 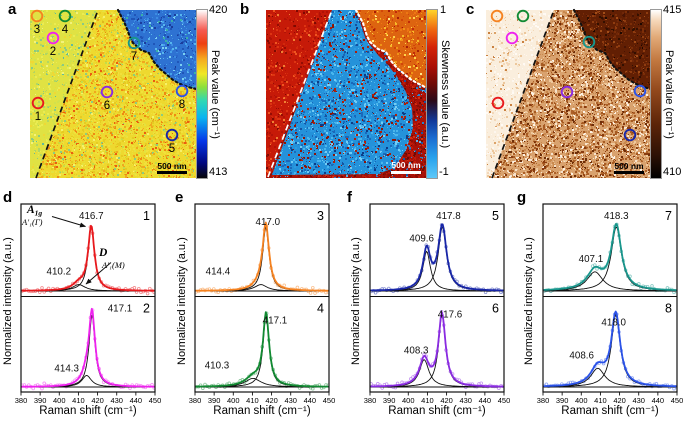 I want to click on skewness-map-b, so click(x=346, y=94).